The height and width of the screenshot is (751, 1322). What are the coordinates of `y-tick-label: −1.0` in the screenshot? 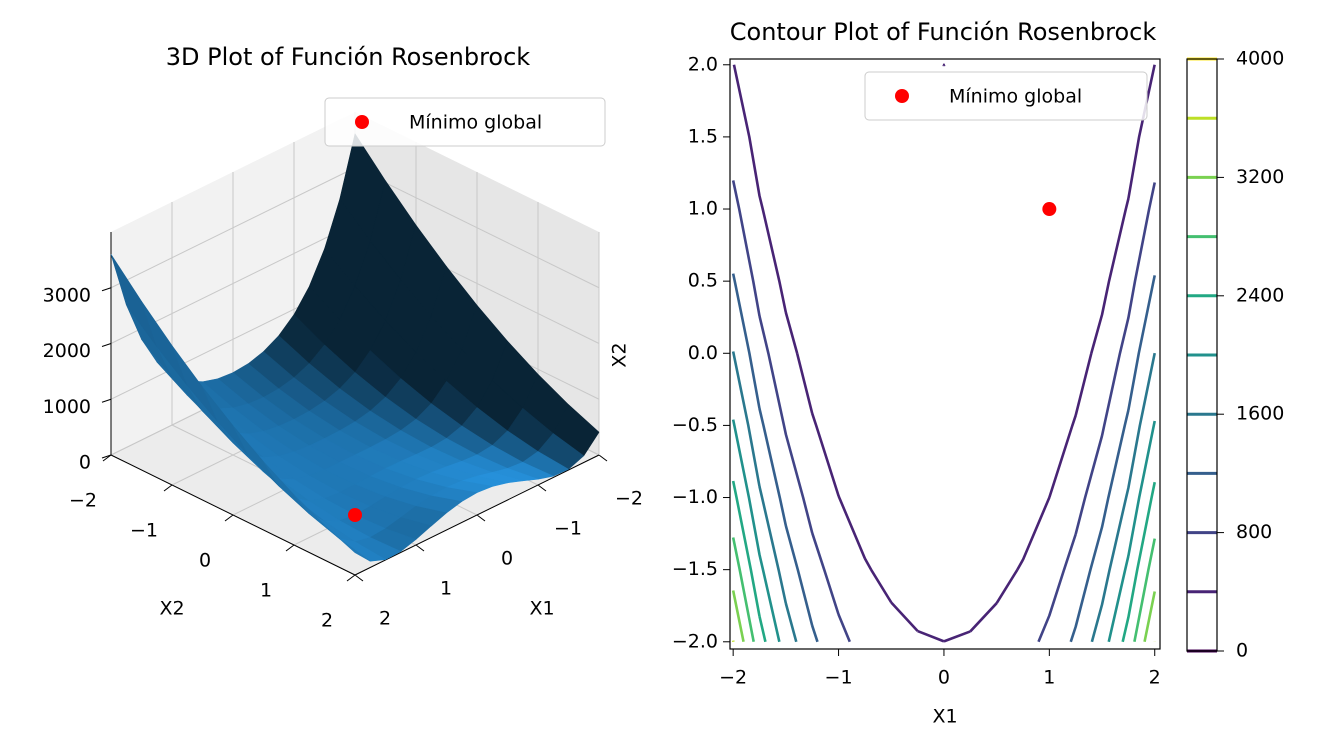 It's located at (695, 497).